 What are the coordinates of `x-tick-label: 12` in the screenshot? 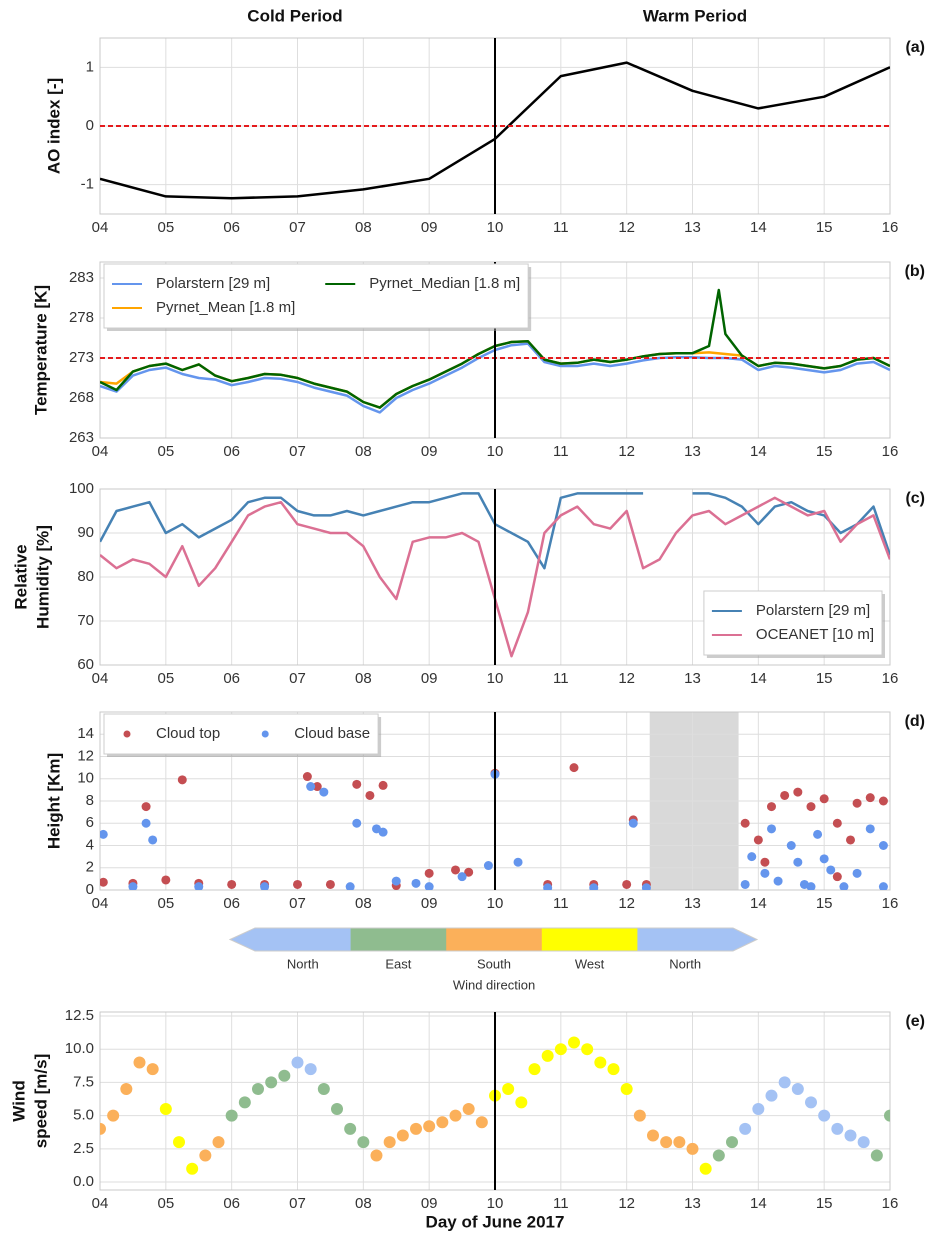 It's located at (626, 903).